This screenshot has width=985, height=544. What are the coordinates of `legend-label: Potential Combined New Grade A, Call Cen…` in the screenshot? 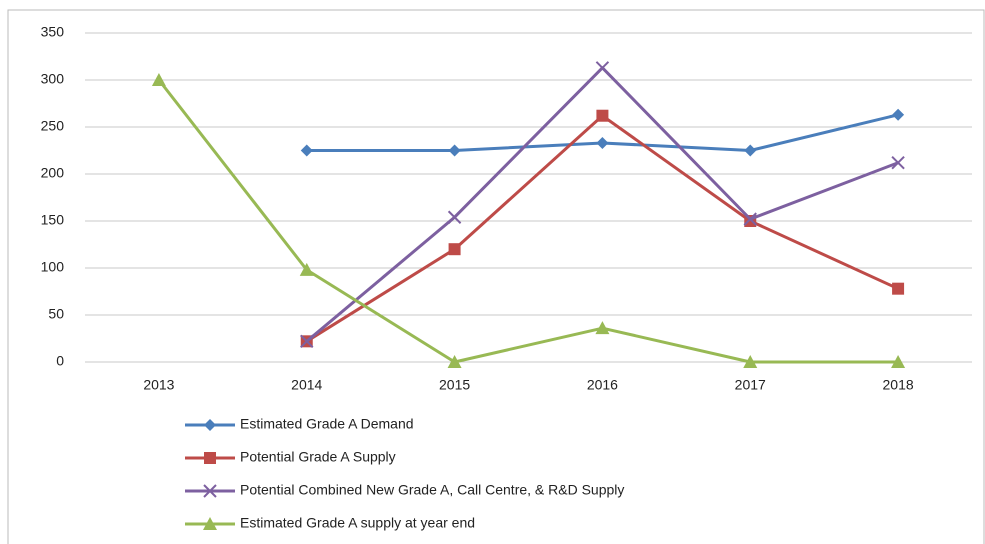 It's located at (432, 490).